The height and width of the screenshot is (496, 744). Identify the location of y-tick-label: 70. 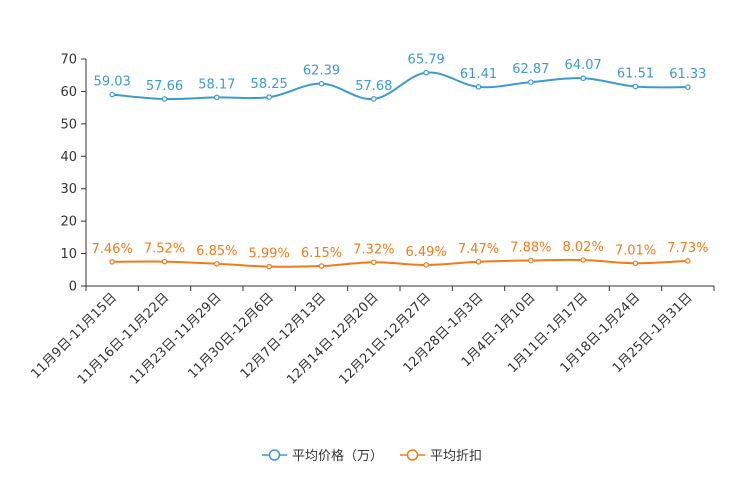
(68, 60).